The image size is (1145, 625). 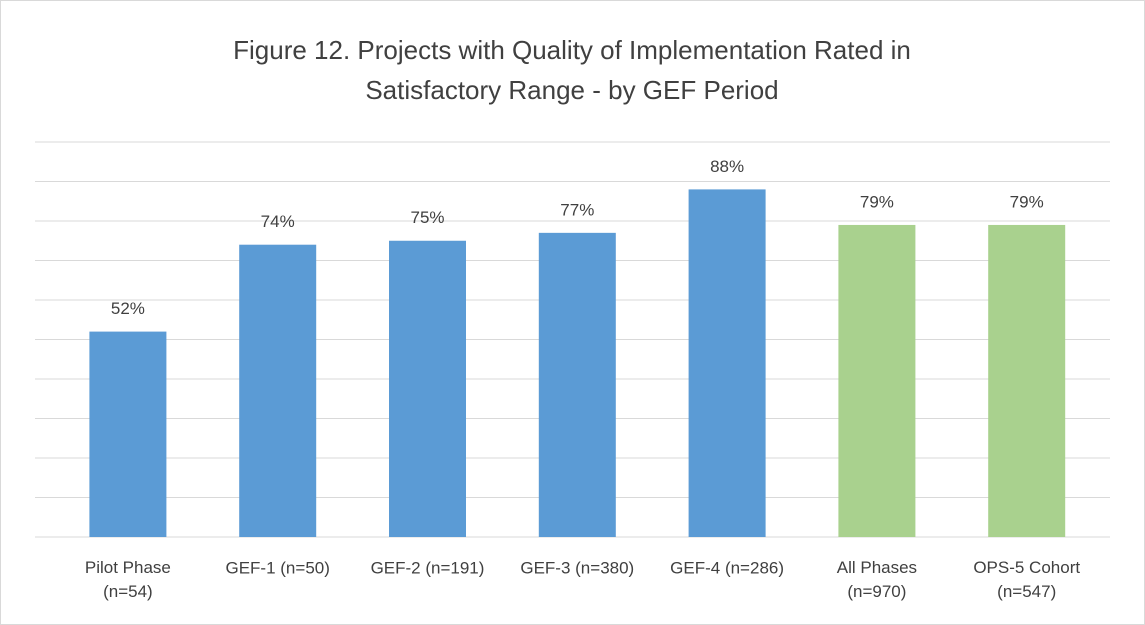 What do you see at coordinates (727, 567) in the screenshot?
I see `x-tick-label: GEF-4 (n=286)` at bounding box center [727, 567].